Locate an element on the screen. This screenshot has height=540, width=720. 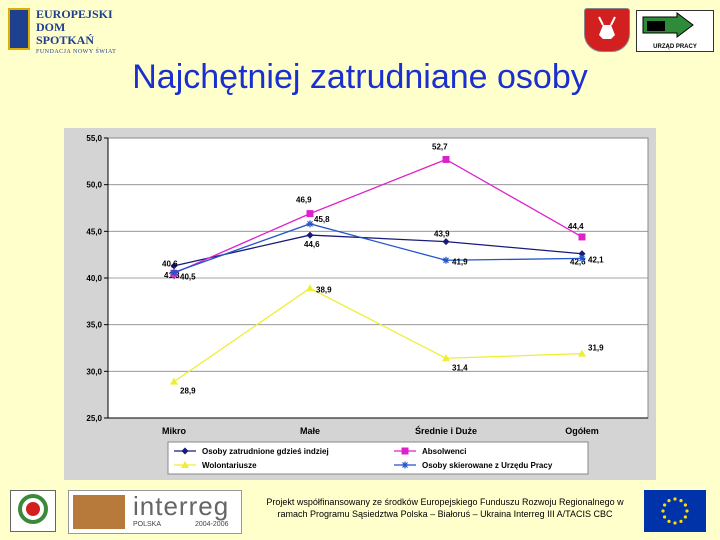
x-tick-label: Ogółem is located at coordinates (582, 431).